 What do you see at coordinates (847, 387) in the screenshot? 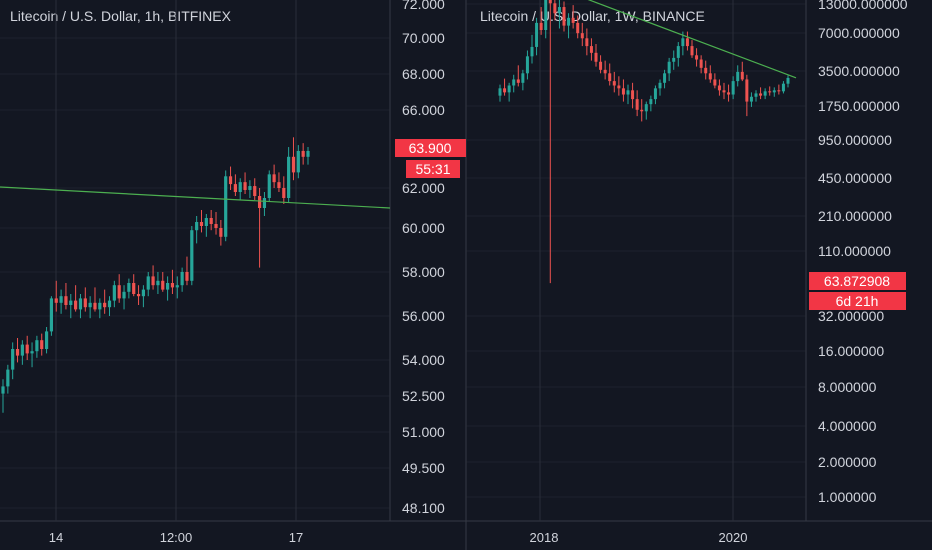
I see `right-y-tick-label: 8.000000` at bounding box center [847, 387].